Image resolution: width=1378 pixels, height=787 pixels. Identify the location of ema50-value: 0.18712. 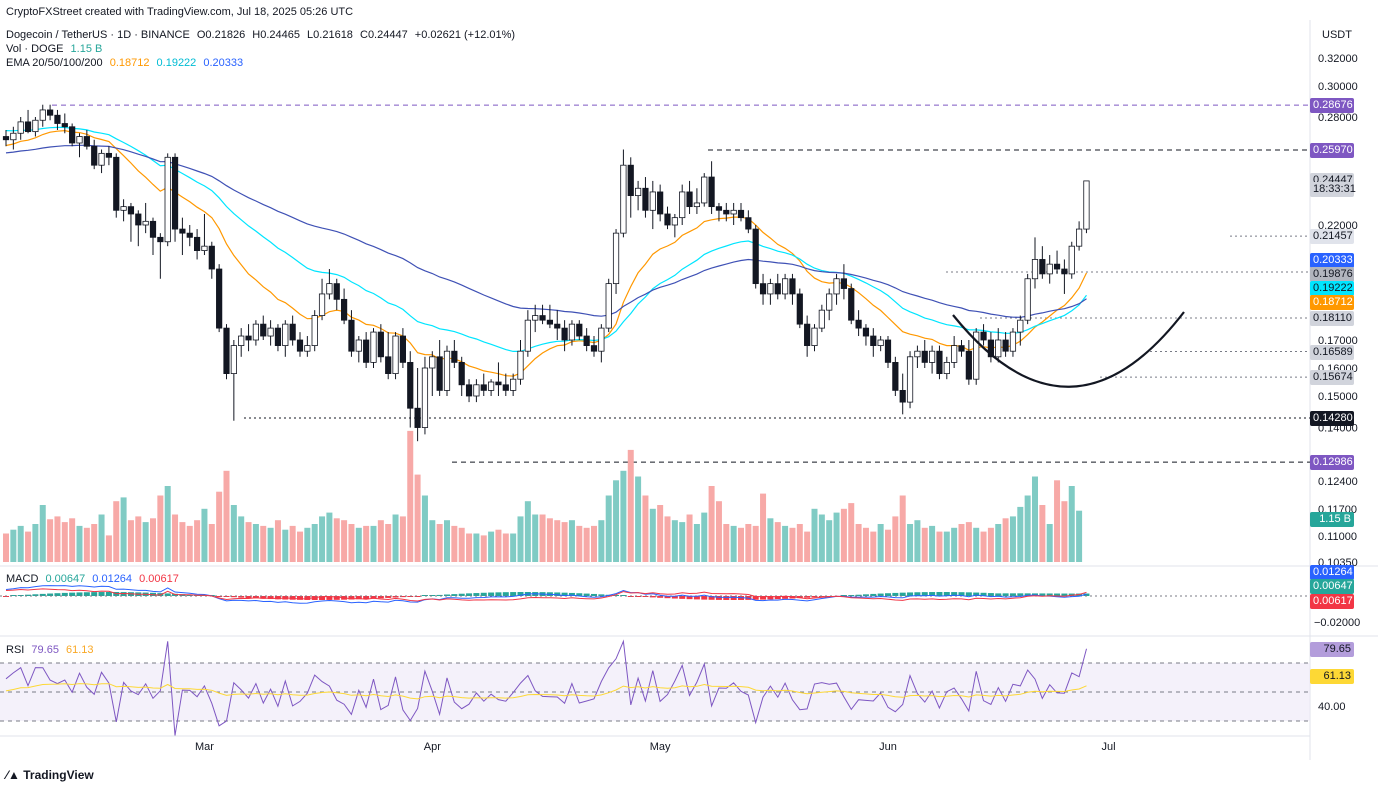
(129, 63).